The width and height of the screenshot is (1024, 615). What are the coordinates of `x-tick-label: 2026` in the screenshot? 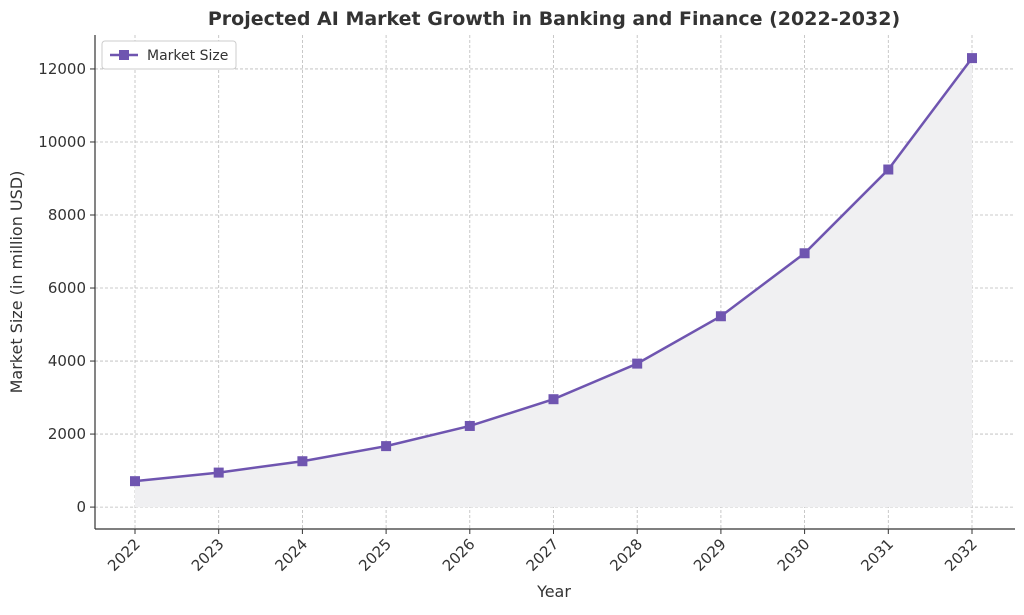 It's located at (459, 555).